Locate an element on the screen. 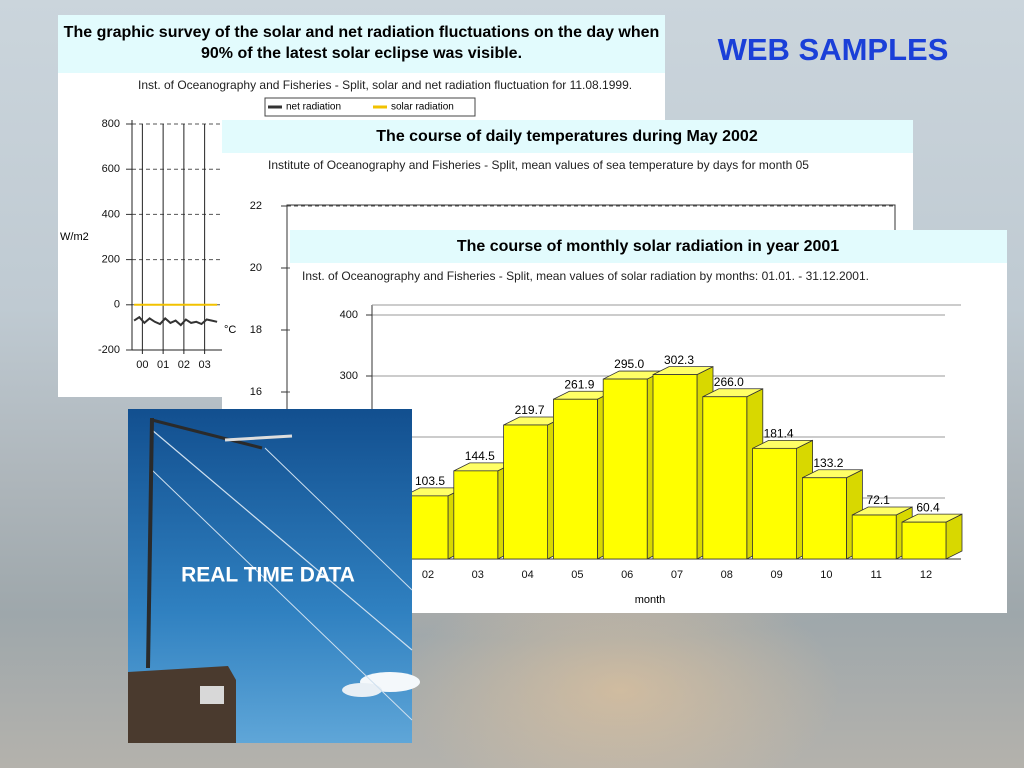 This screenshot has height=768, width=1024. y-tick-label: 200 is located at coordinates (111, 260).